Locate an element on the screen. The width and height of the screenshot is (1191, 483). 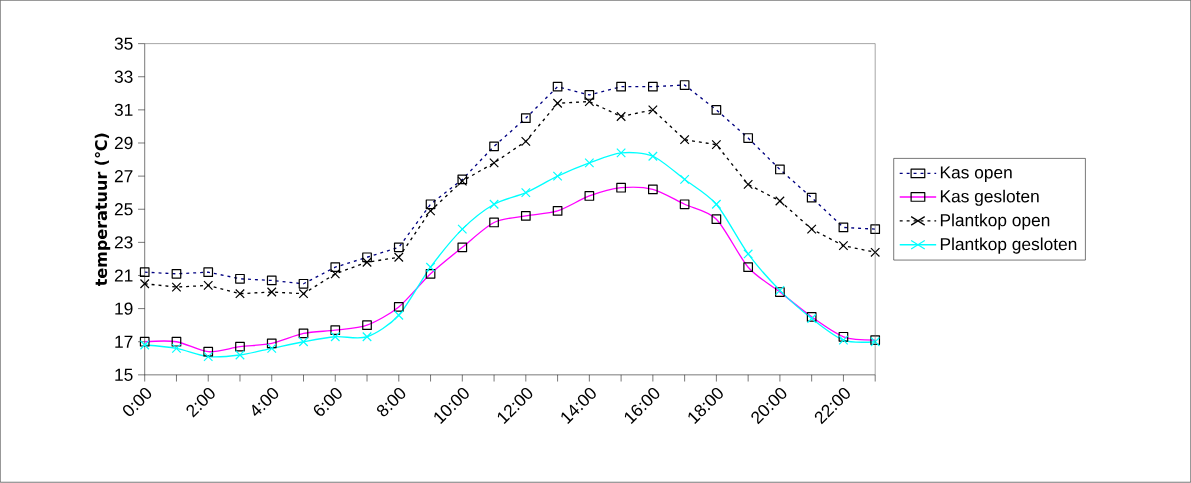
x-tick-label: 8:00 is located at coordinates (391, 402).